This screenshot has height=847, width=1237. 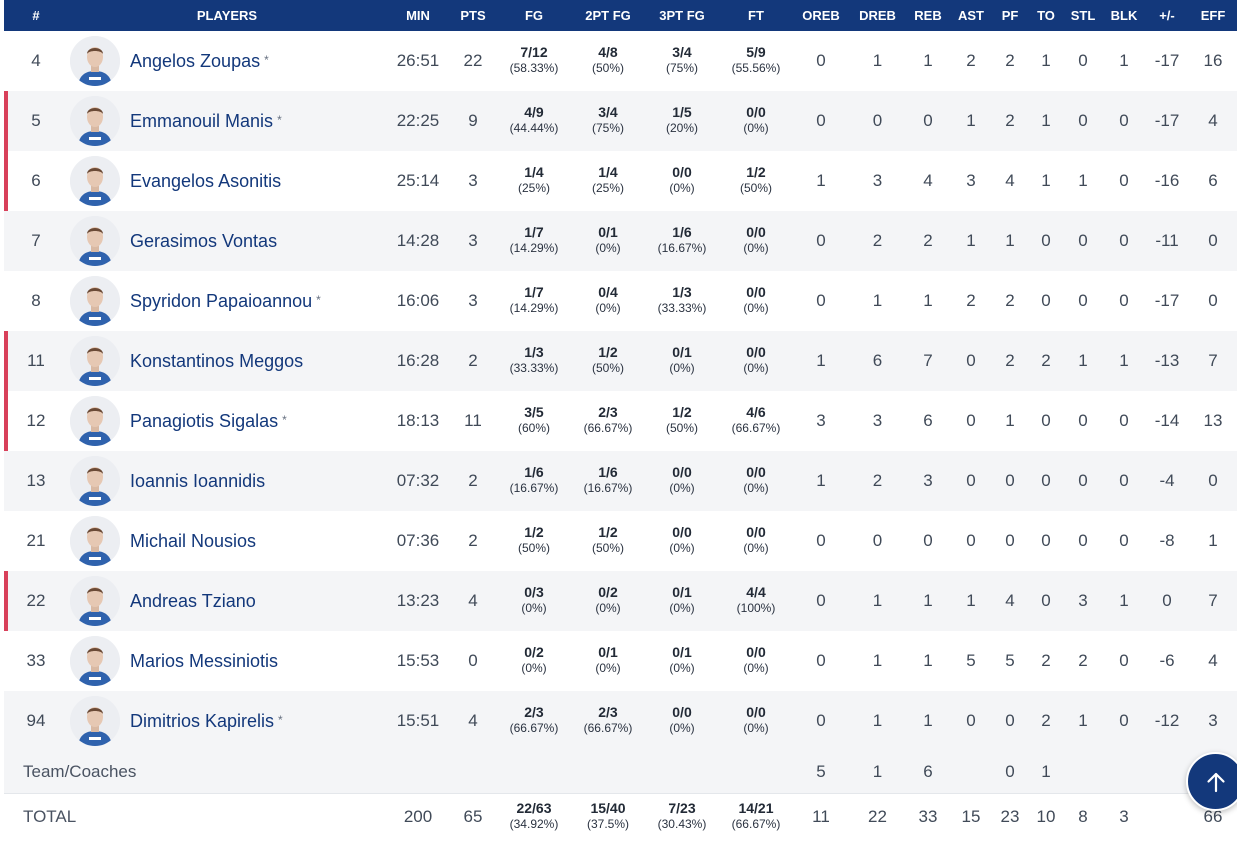 What do you see at coordinates (418, 15) in the screenshot?
I see `column-header: MIN` at bounding box center [418, 15].